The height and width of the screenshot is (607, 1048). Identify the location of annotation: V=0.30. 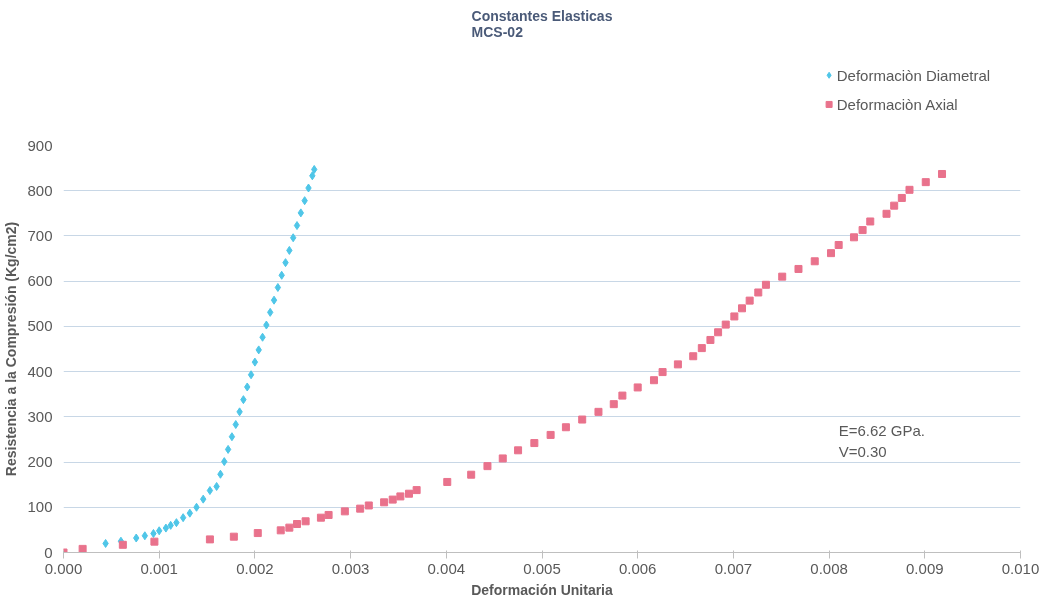
(862, 451).